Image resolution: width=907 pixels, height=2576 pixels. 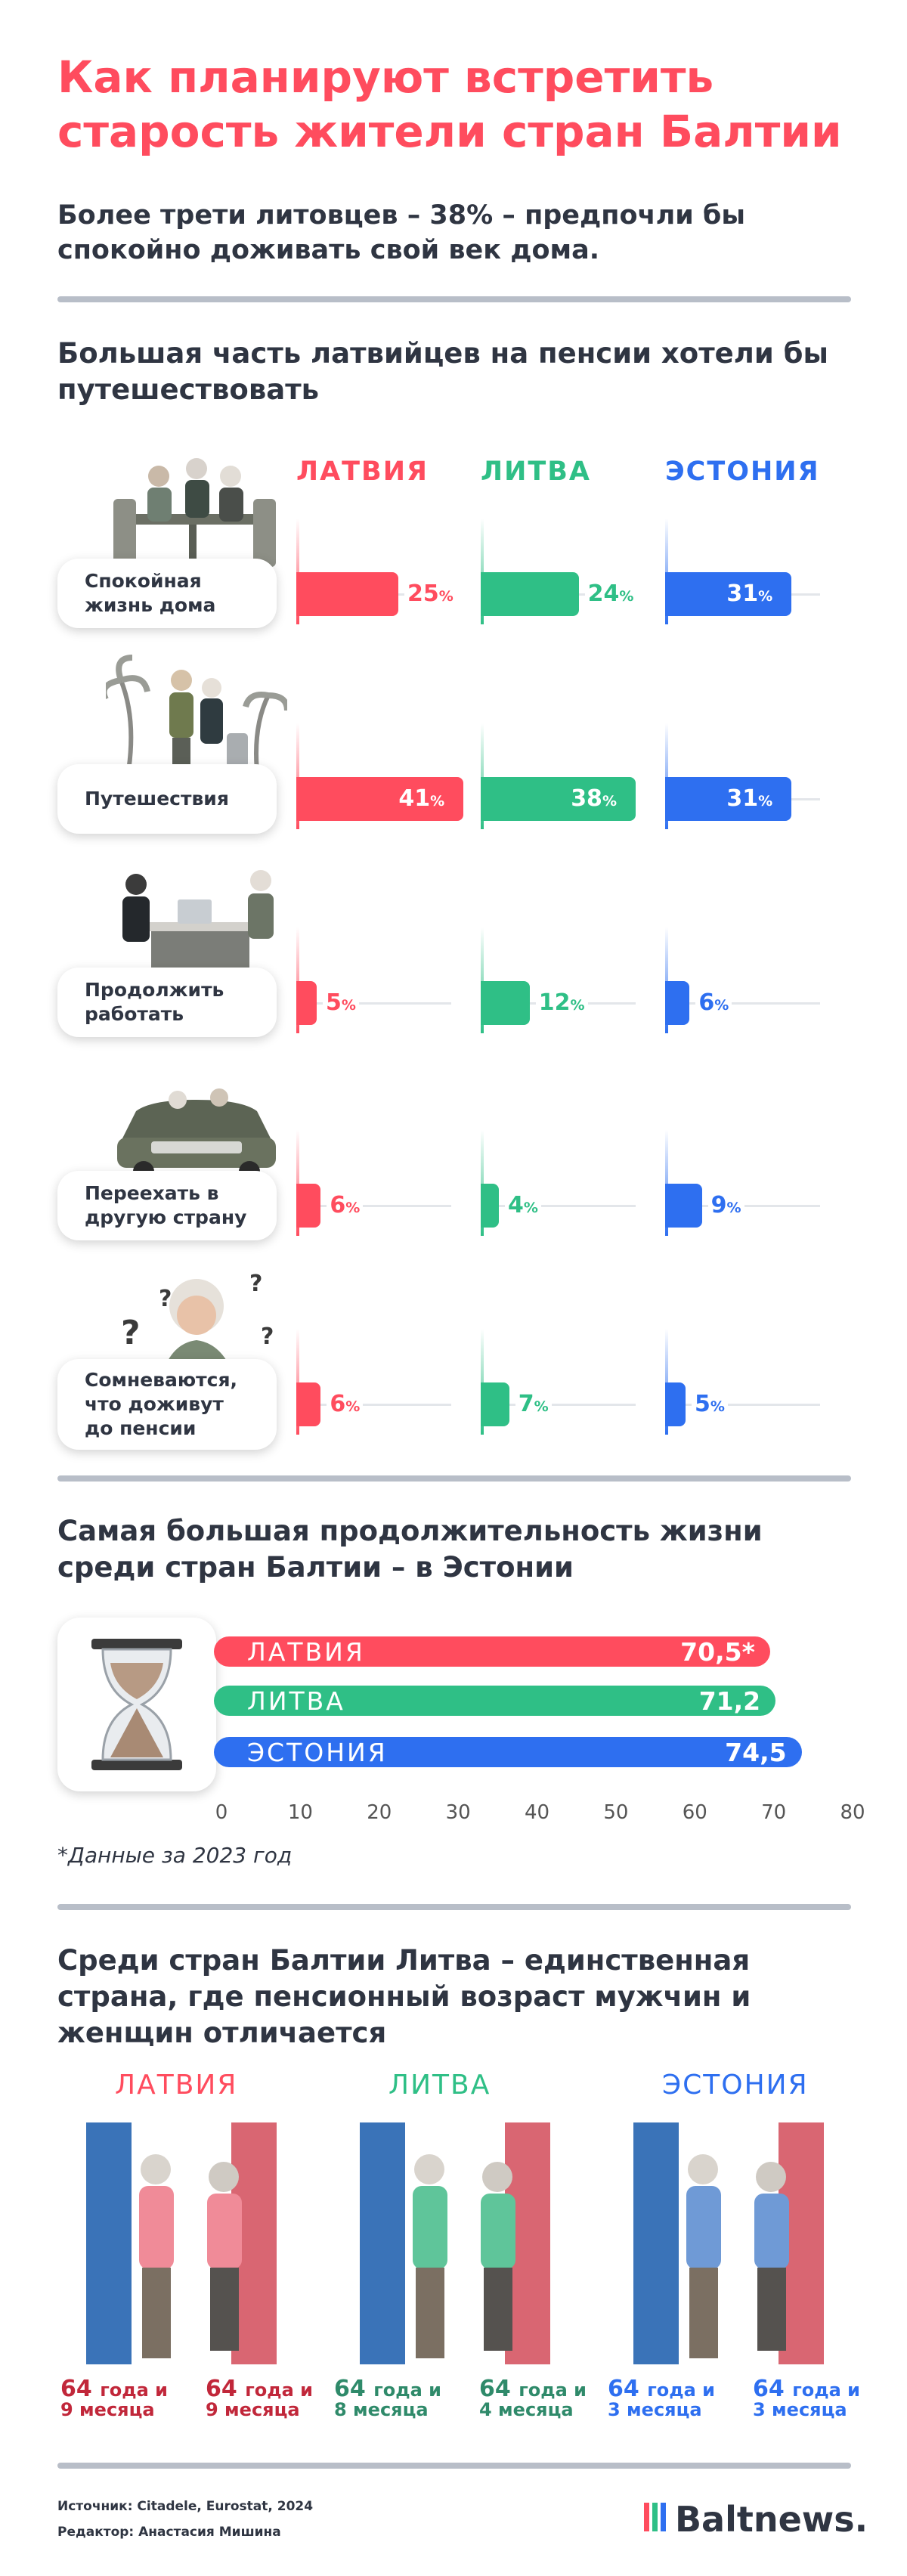 I want to click on bar-value-label: 38%, so click(x=594, y=798).